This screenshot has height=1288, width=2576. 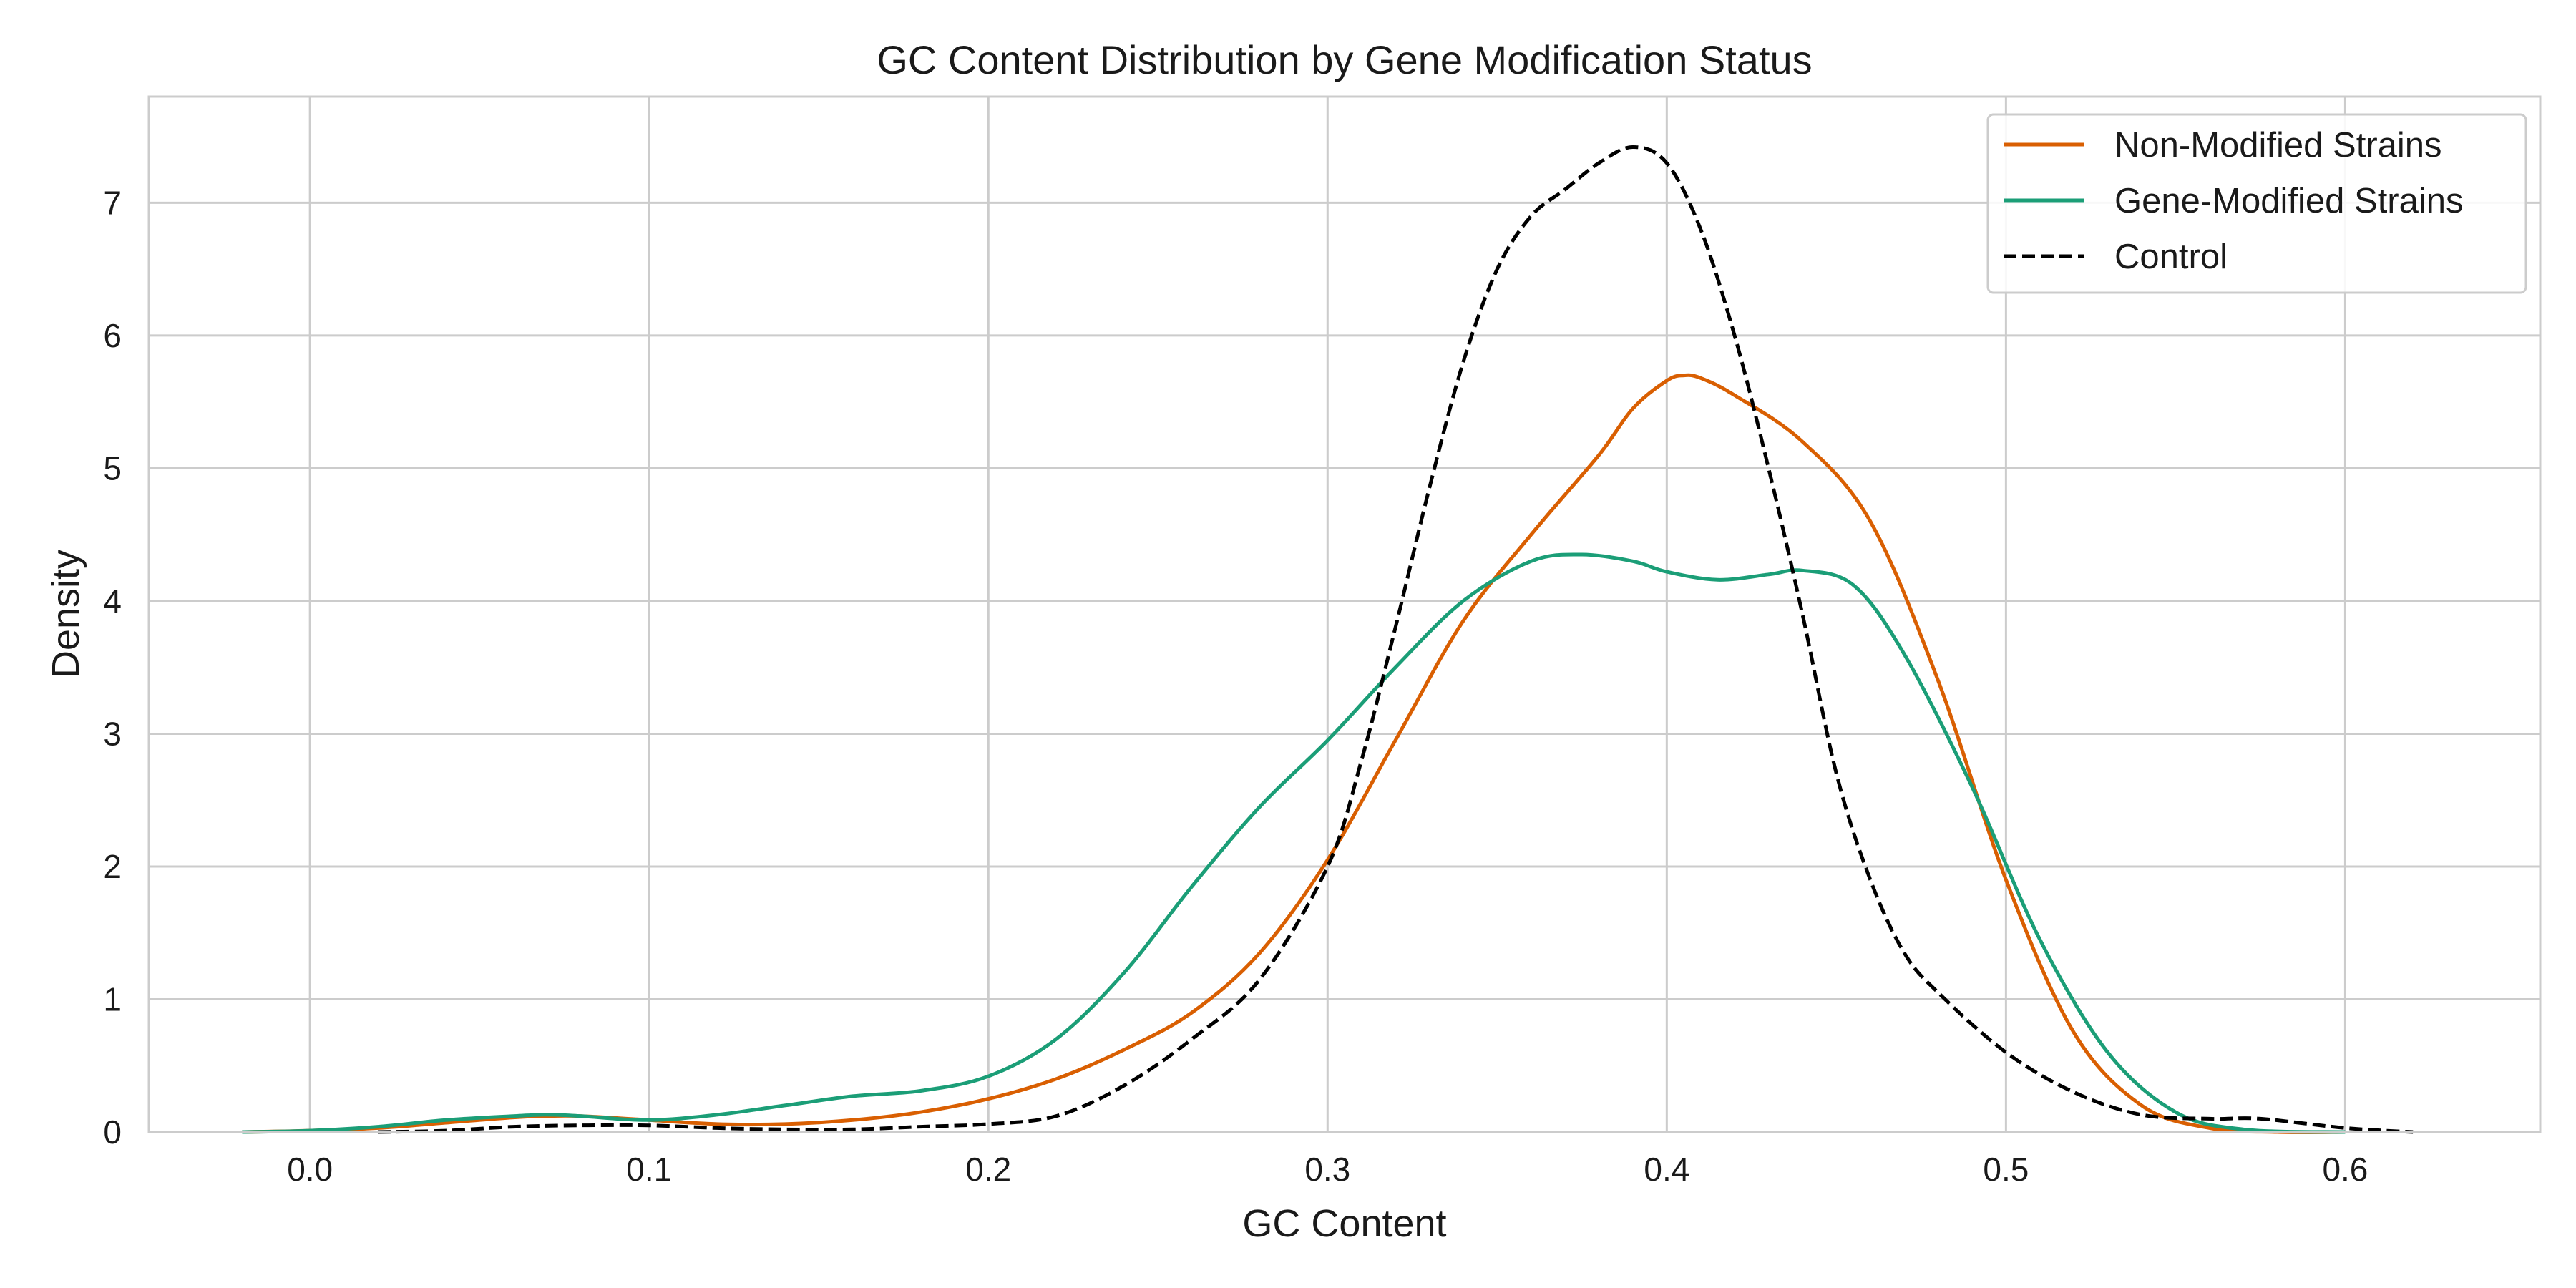 I want to click on y-tick-label: 5, so click(x=112, y=468).